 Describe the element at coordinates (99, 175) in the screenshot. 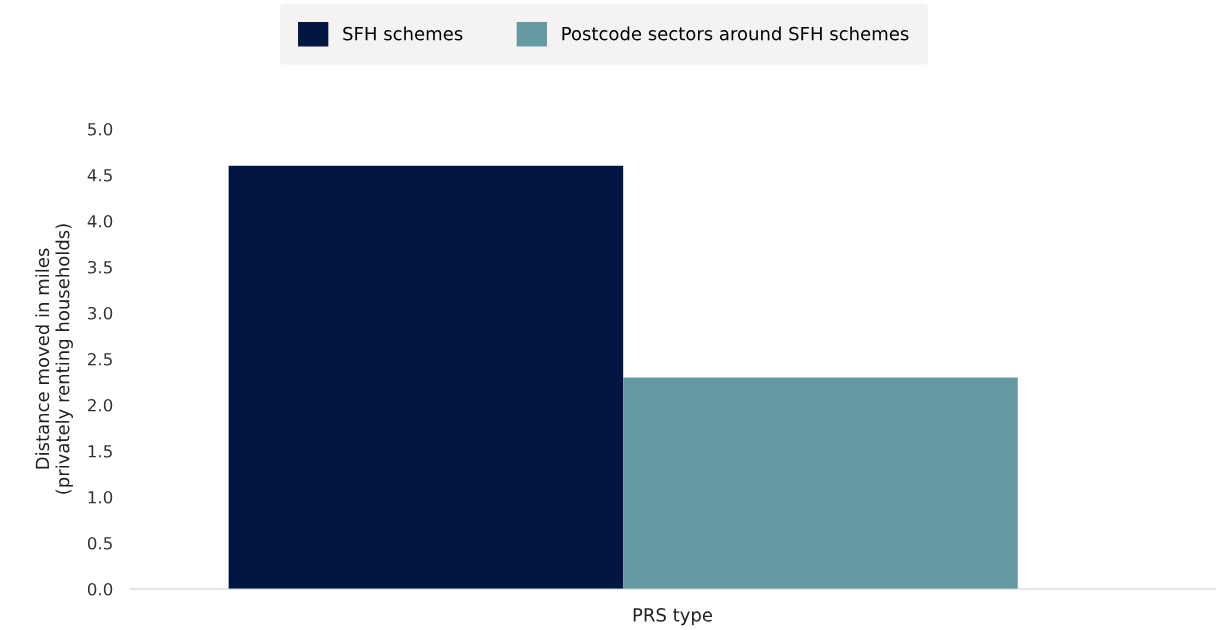

I see `y-tick-label: 4.5` at that location.